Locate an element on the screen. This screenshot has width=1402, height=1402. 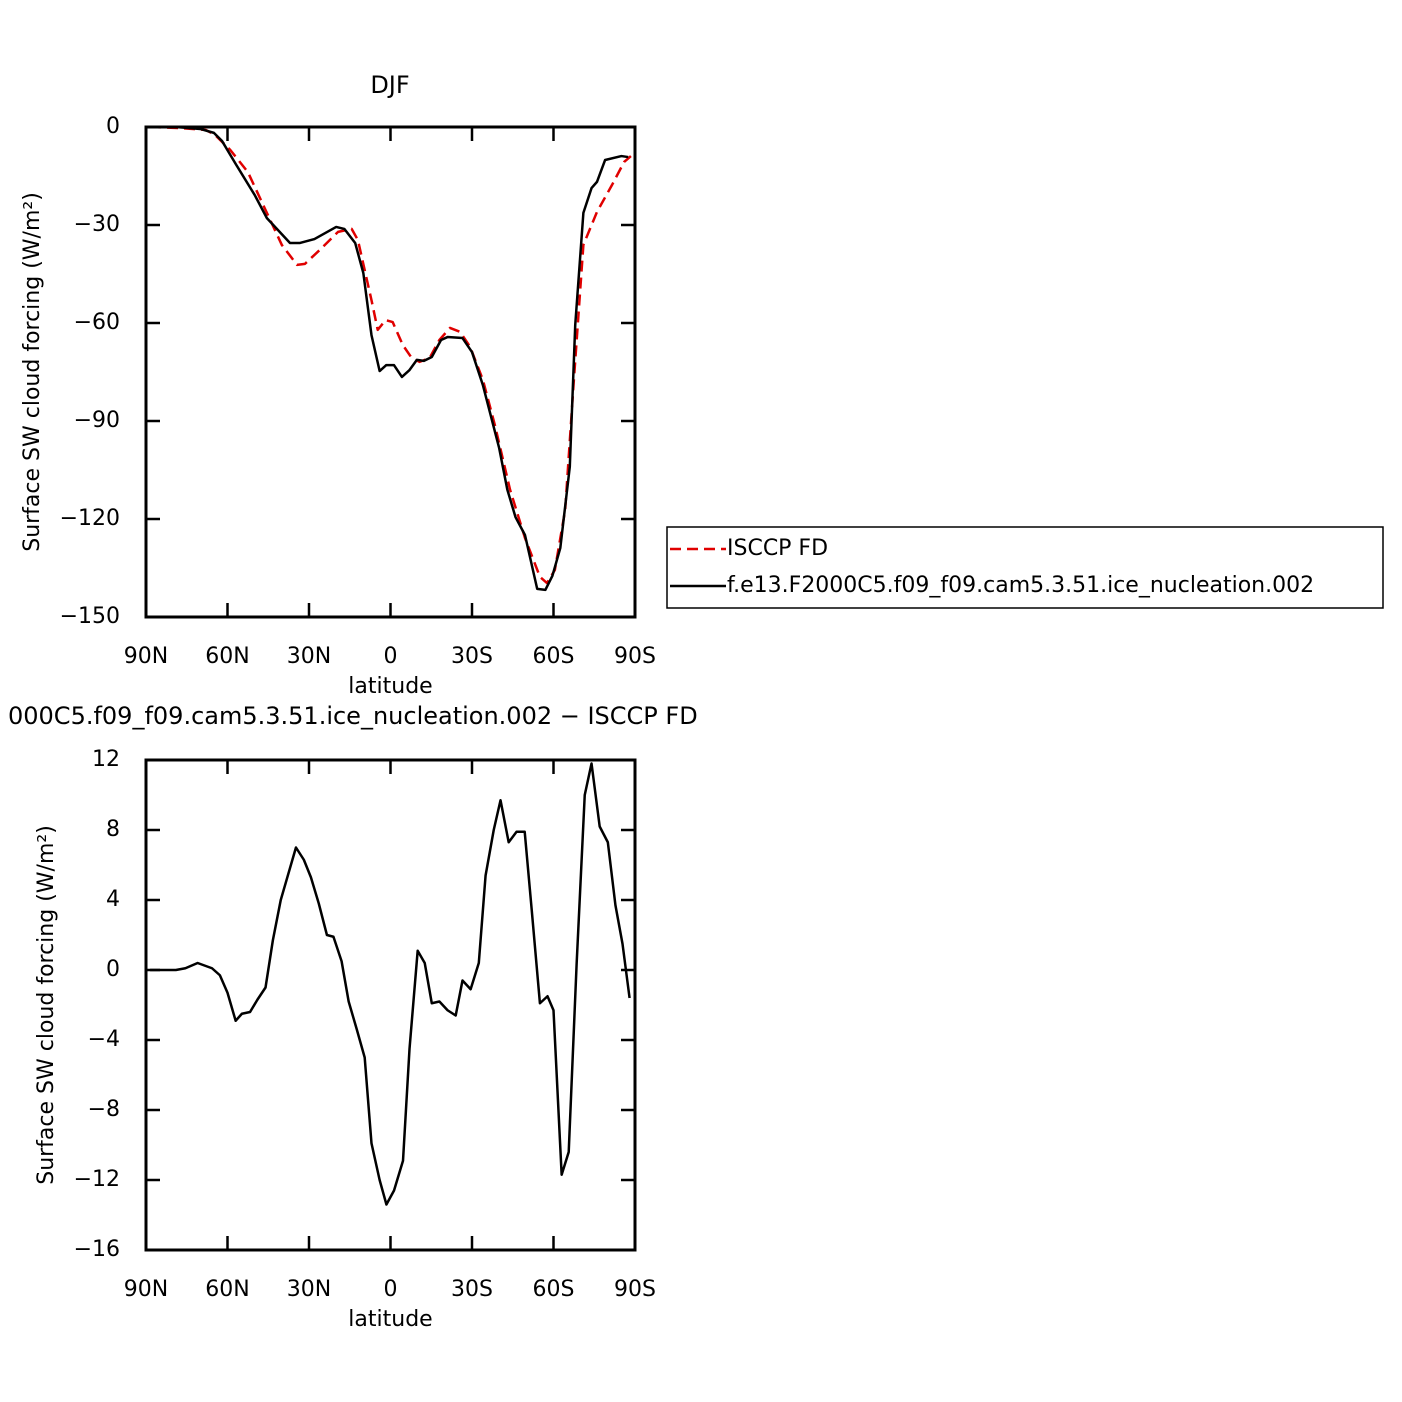
y-tick-label: −60 is located at coordinates (97, 322).